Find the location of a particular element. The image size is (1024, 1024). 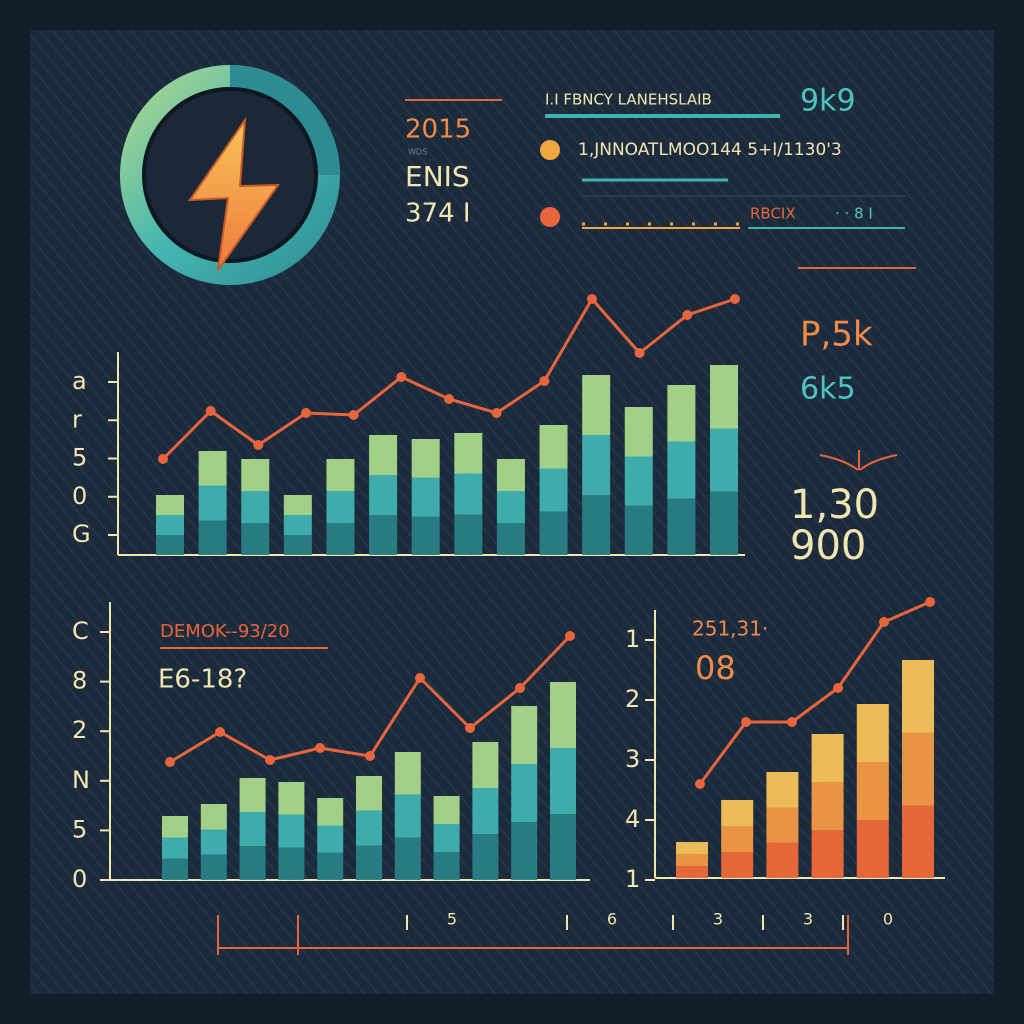

legend-label: RBCIX is located at coordinates (773, 214).